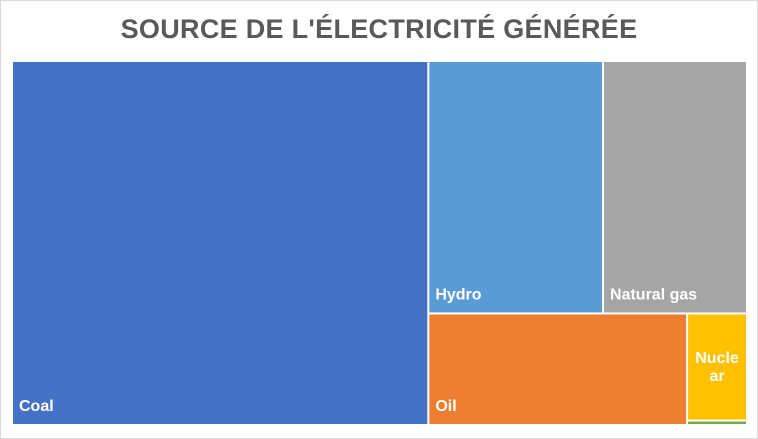 The height and width of the screenshot is (439, 758). I want to click on tile-label-hydro: Hydro, so click(458, 294).